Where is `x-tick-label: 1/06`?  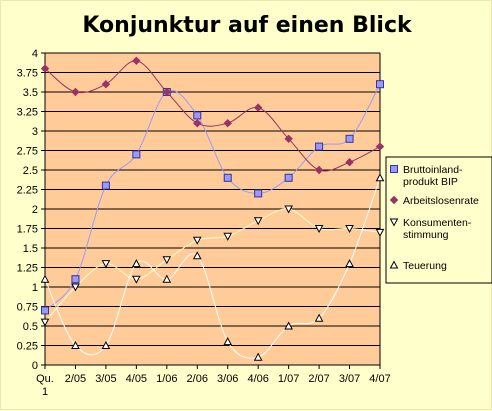 x-tick-label: 1/06 is located at coordinates (166, 379).